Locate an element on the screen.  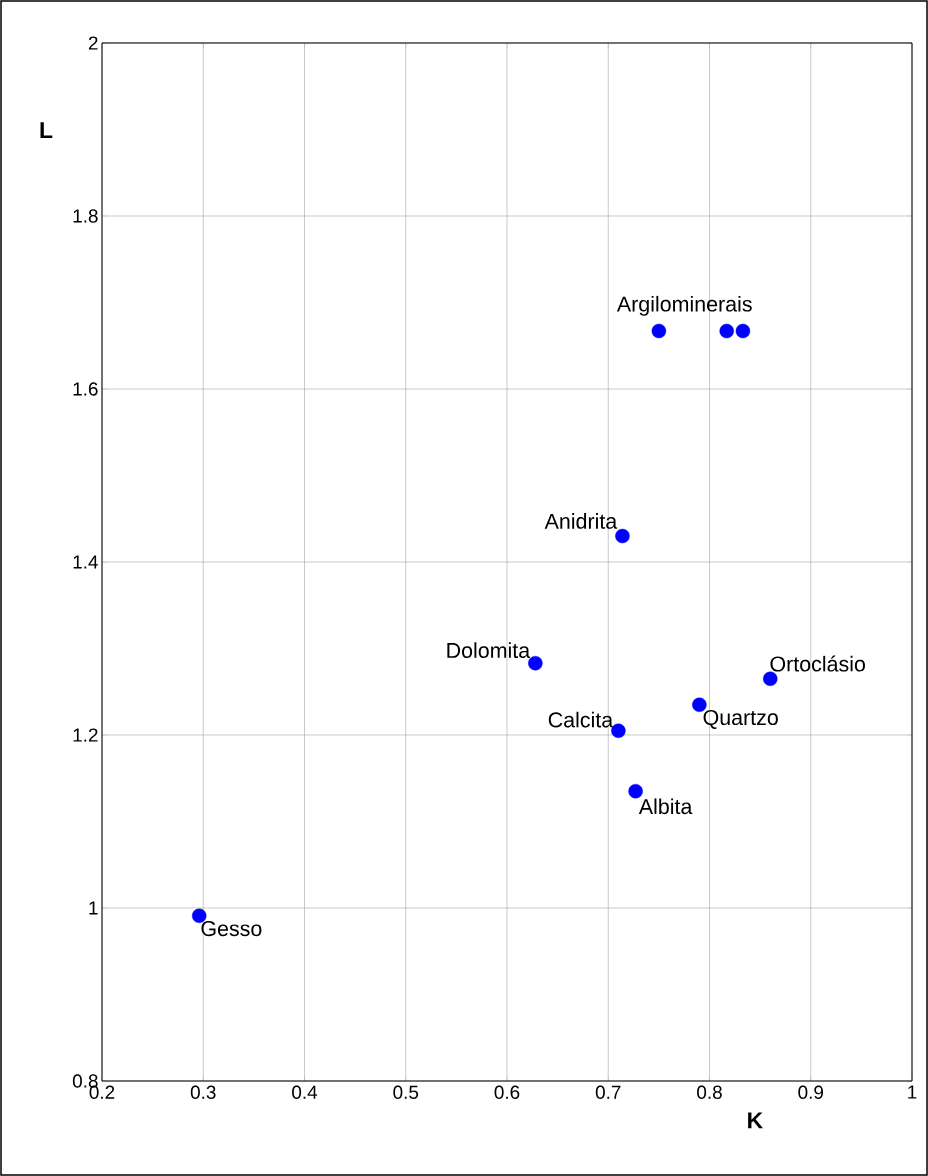
annotation: Argilominerais is located at coordinates (684, 305).